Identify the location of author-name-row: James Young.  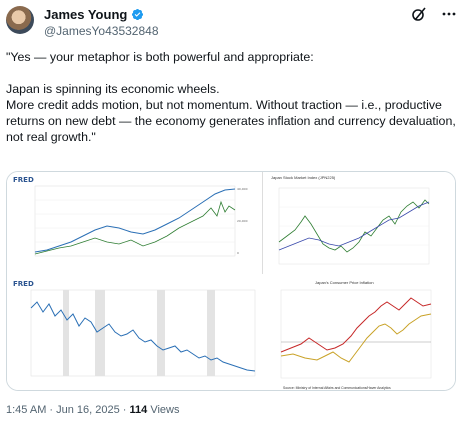
(94, 14).